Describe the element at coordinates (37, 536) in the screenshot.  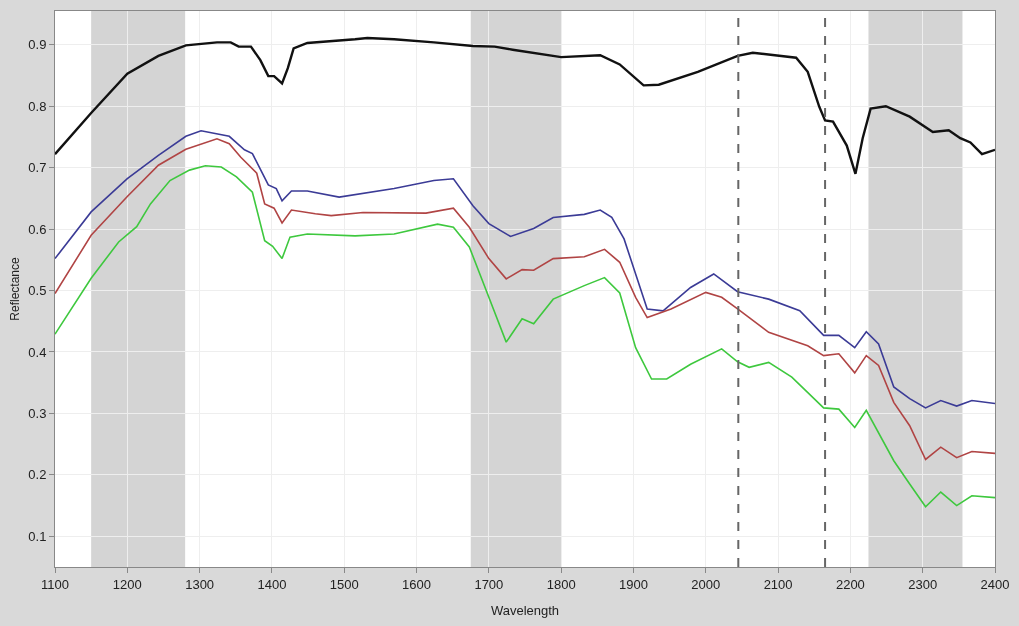
I see `y-tick-label: 0.1` at that location.